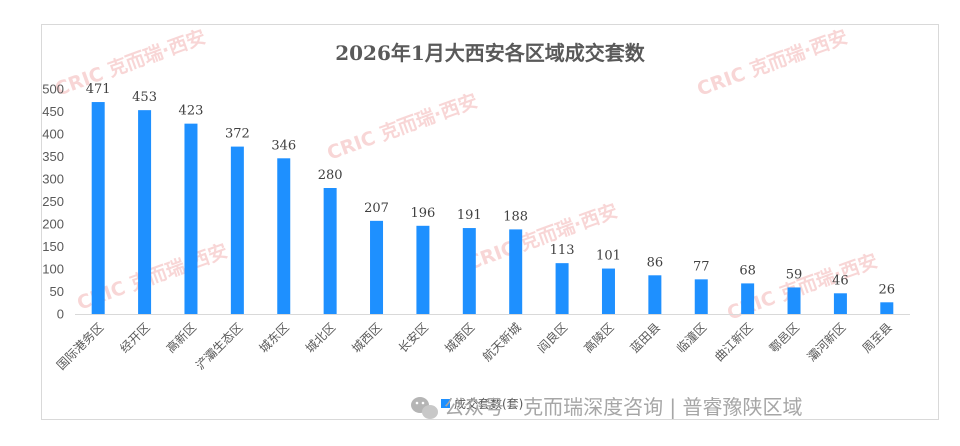 Image resolution: width=960 pixels, height=446 pixels. I want to click on x-tick-label: 浐灞生态区, so click(219, 346).